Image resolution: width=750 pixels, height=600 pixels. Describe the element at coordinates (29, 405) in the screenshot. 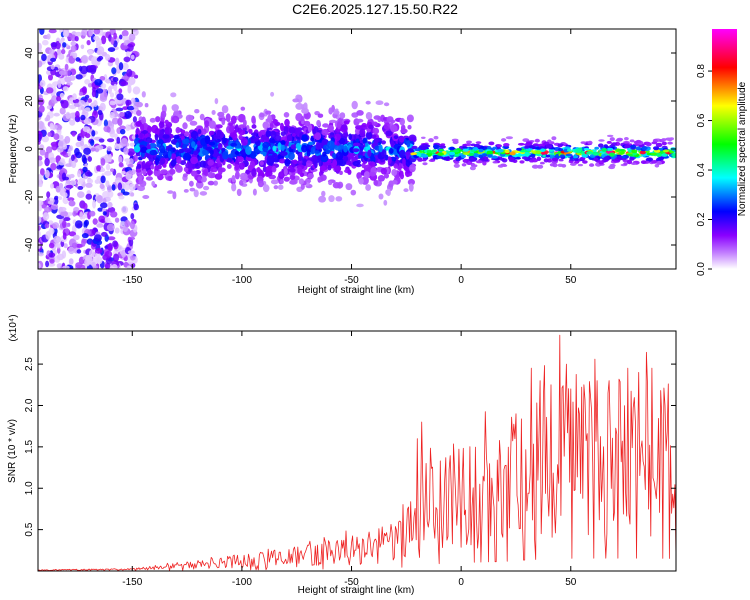

I see `snr-y-tick-label: 2.0` at that location.